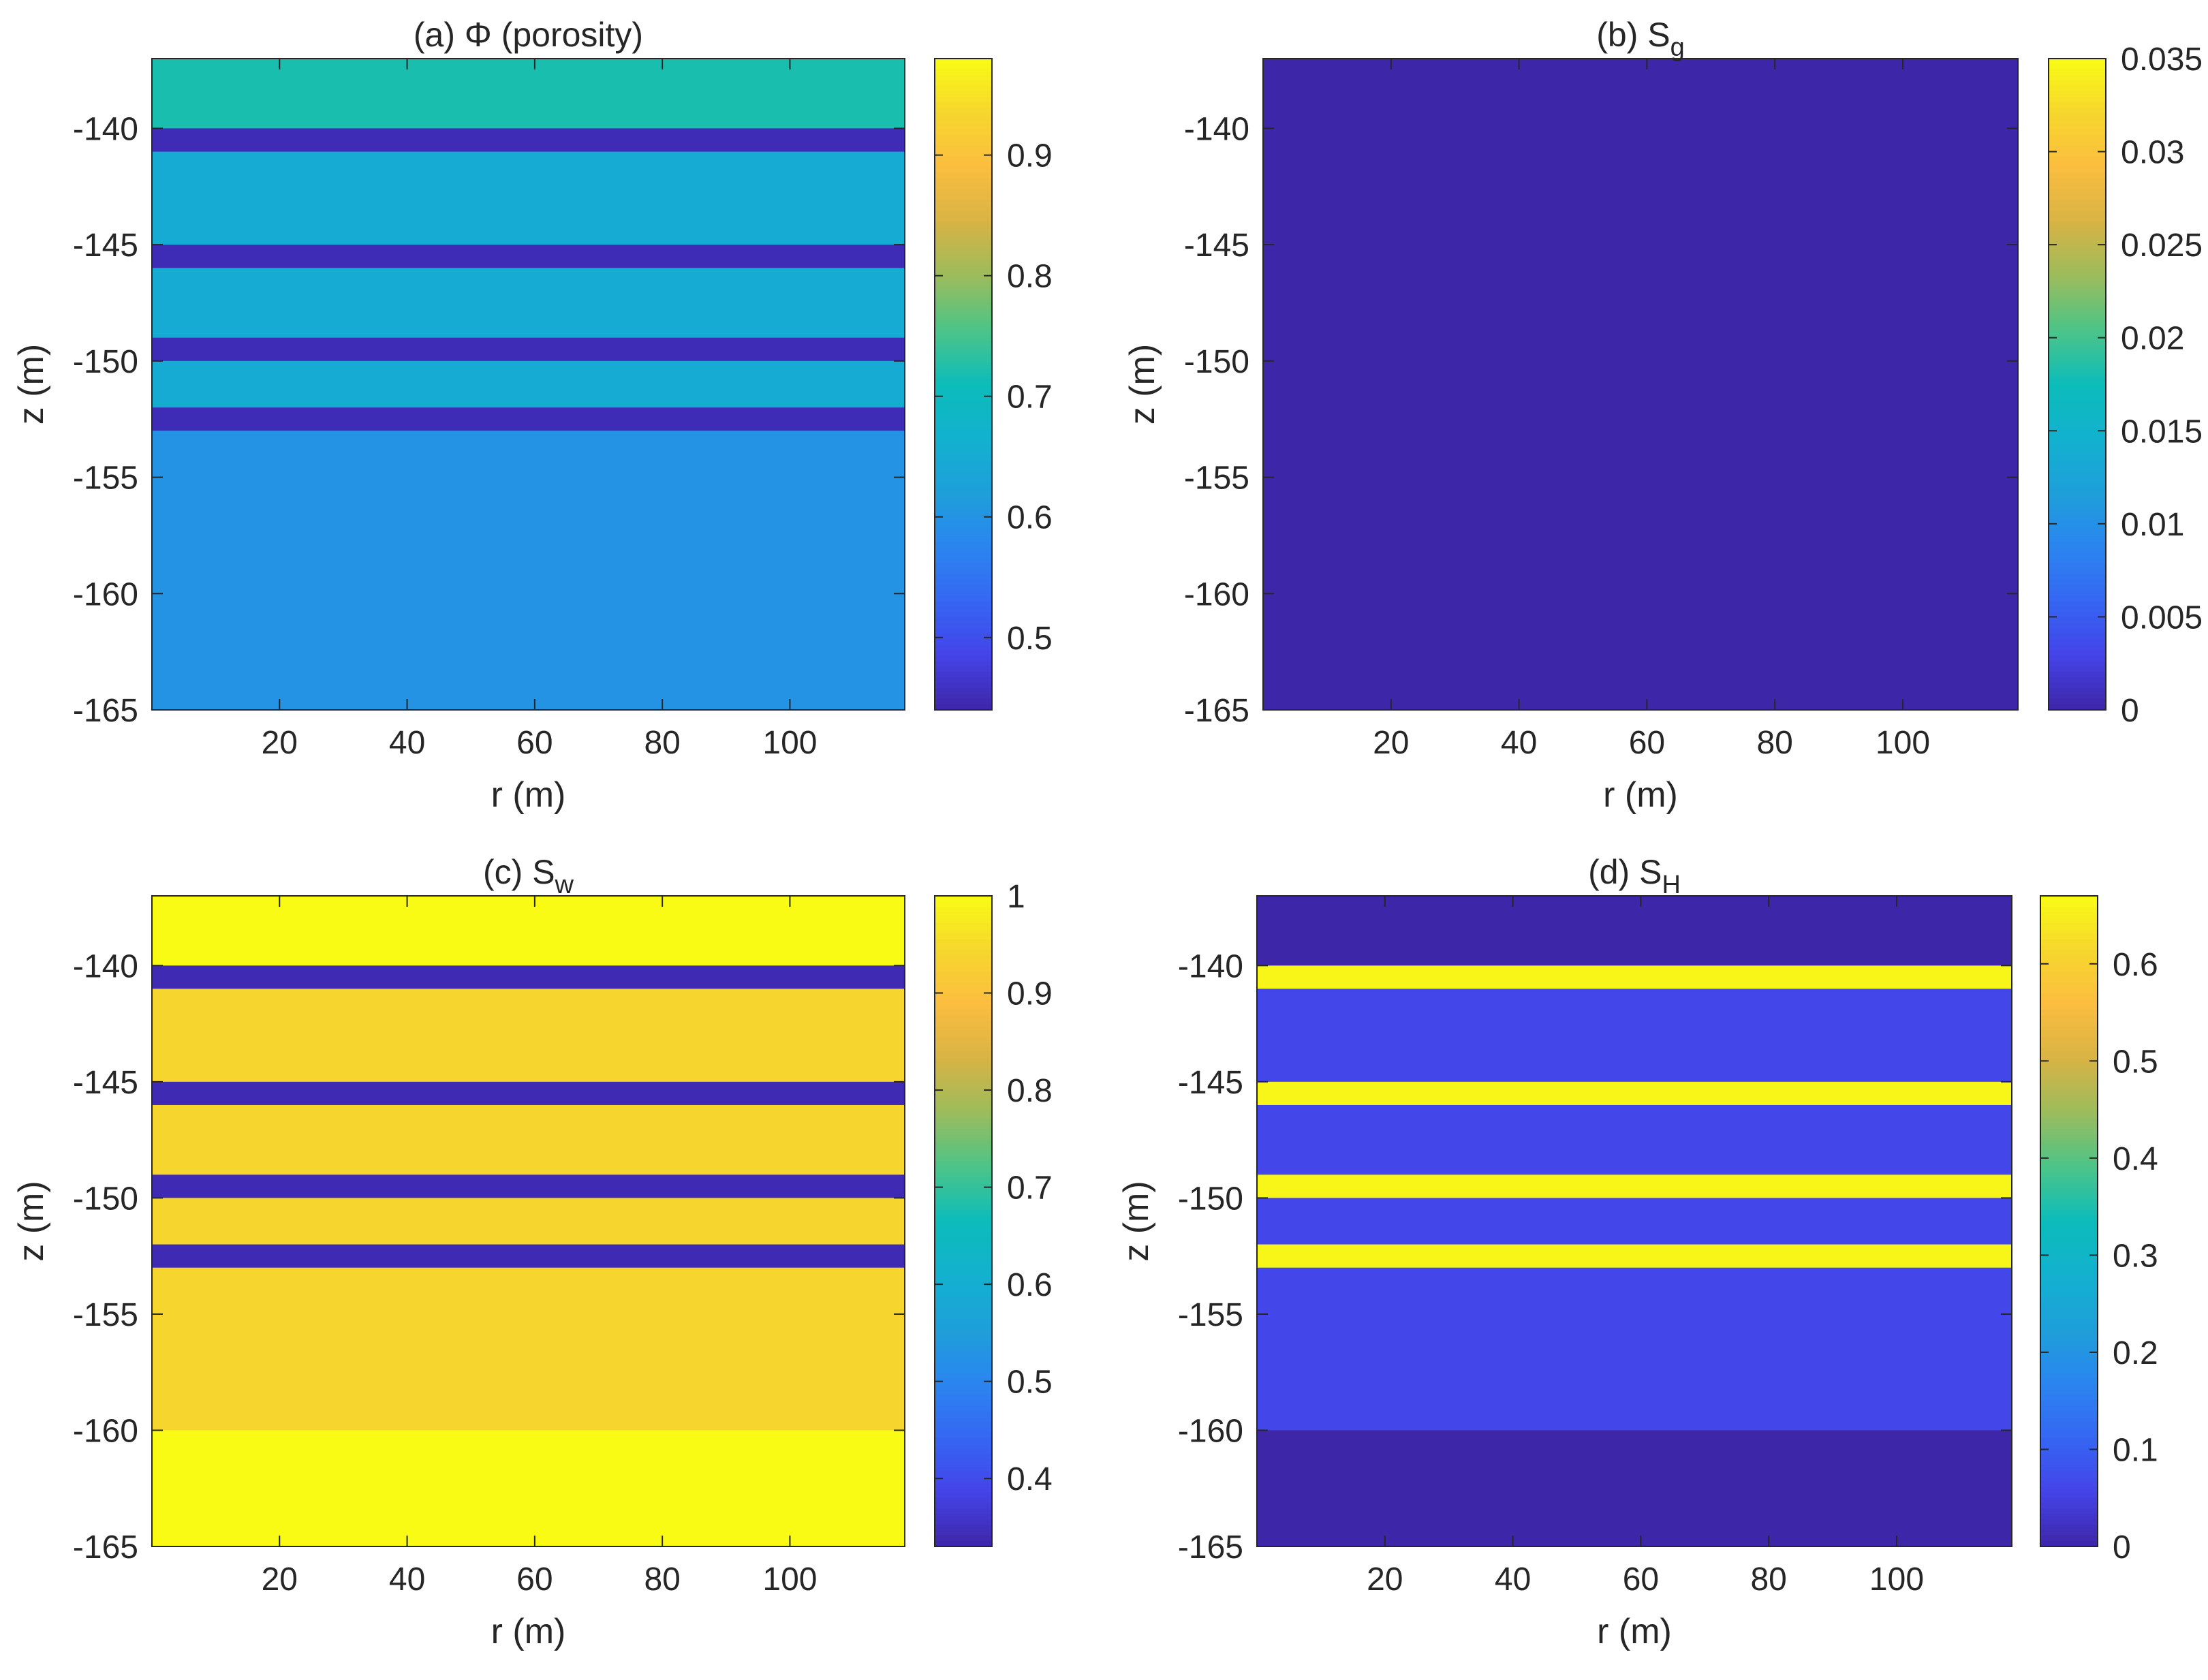  Describe the element at coordinates (2135, 1450) in the screenshot. I see `colorbar-tick-label: 0.1` at that location.